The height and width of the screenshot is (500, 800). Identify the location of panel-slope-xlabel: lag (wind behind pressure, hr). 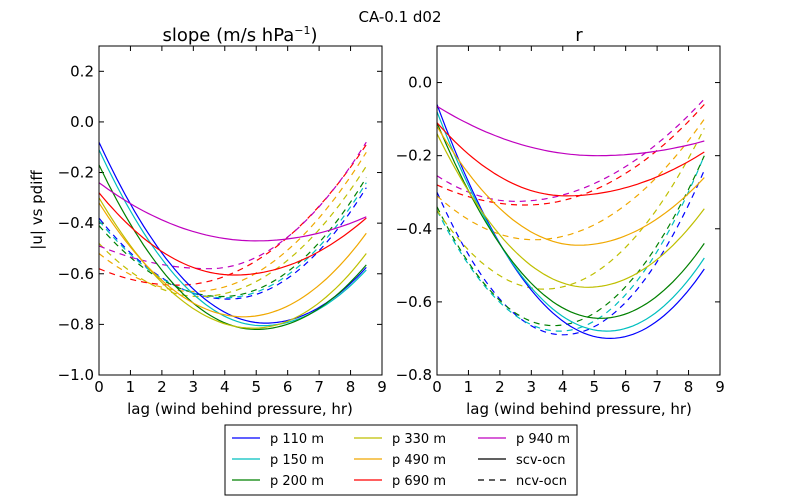
(240, 409).